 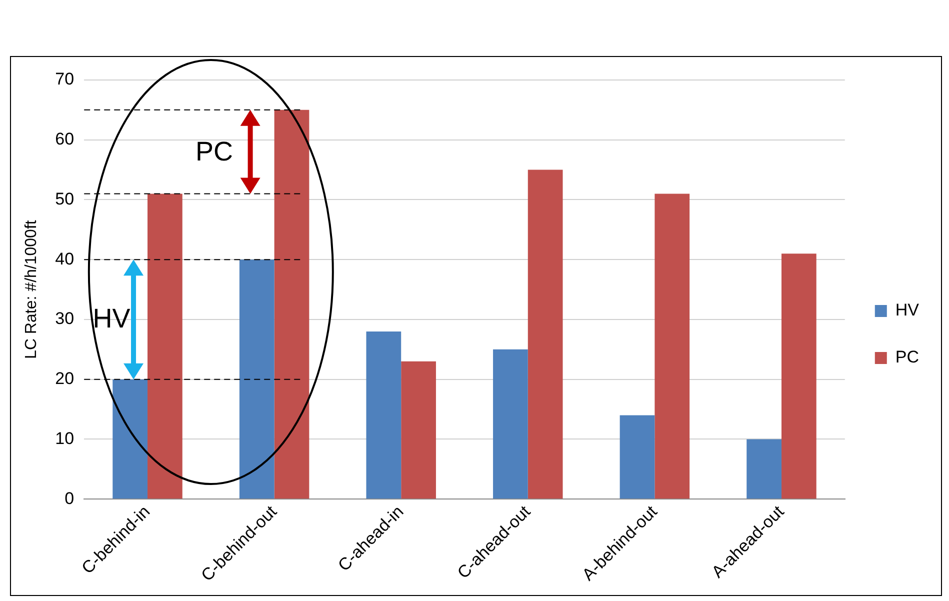 What do you see at coordinates (64, 378) in the screenshot?
I see `y-tick-label: 20` at bounding box center [64, 378].